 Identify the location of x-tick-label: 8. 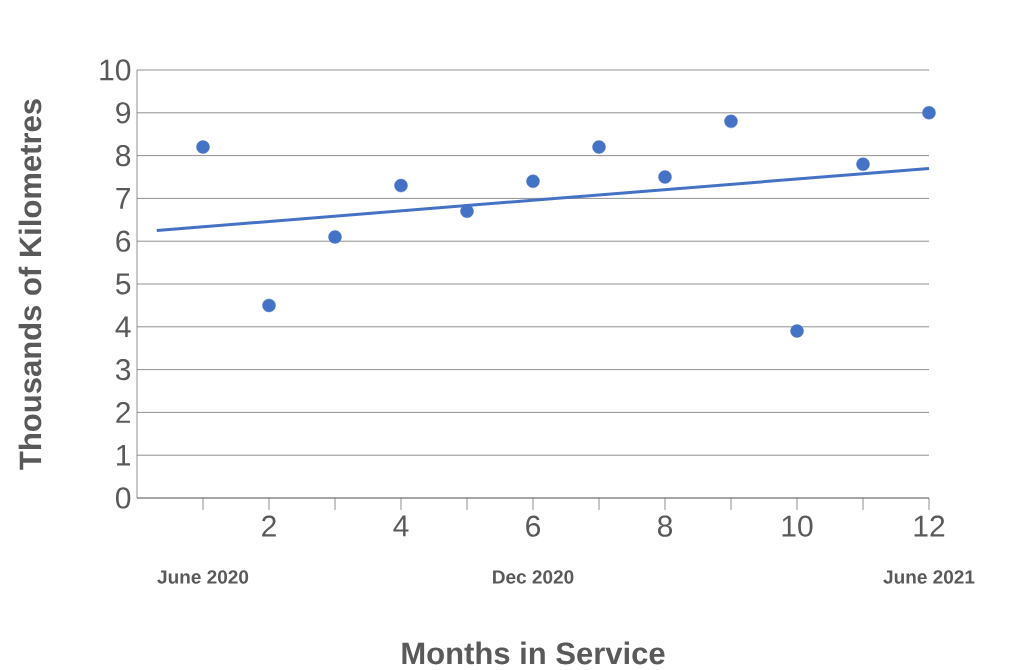
(665, 526).